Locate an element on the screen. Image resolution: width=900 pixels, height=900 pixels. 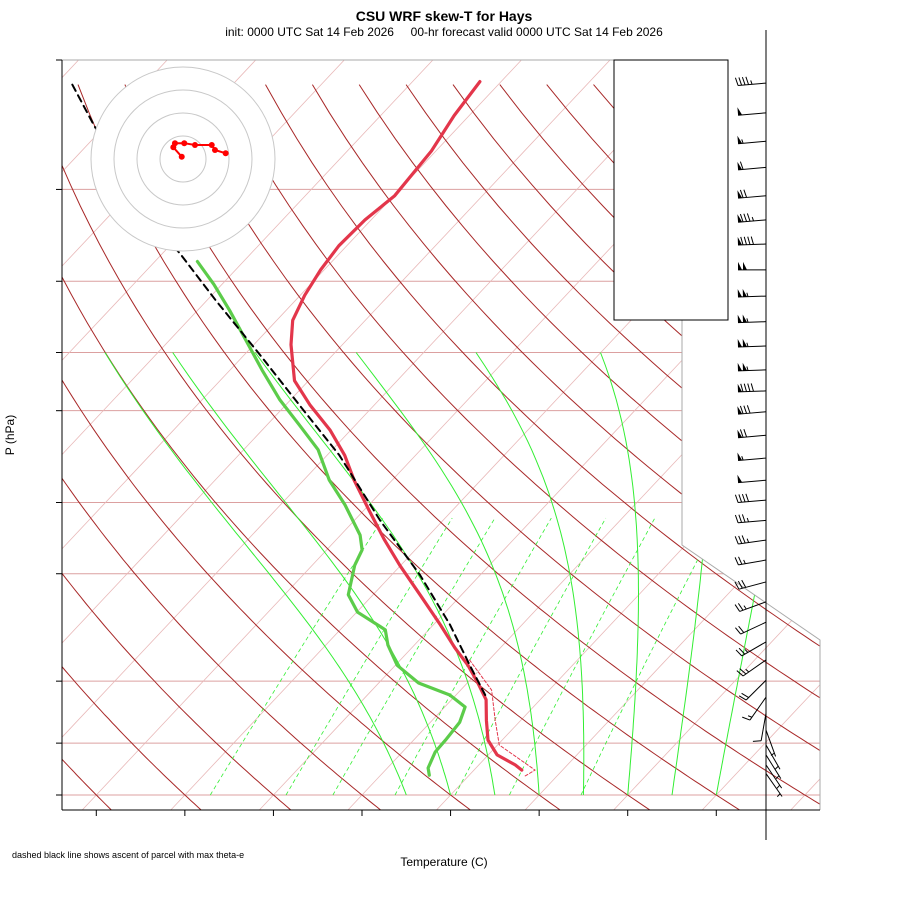
isotherm-line is located at coordinates (889, 435).